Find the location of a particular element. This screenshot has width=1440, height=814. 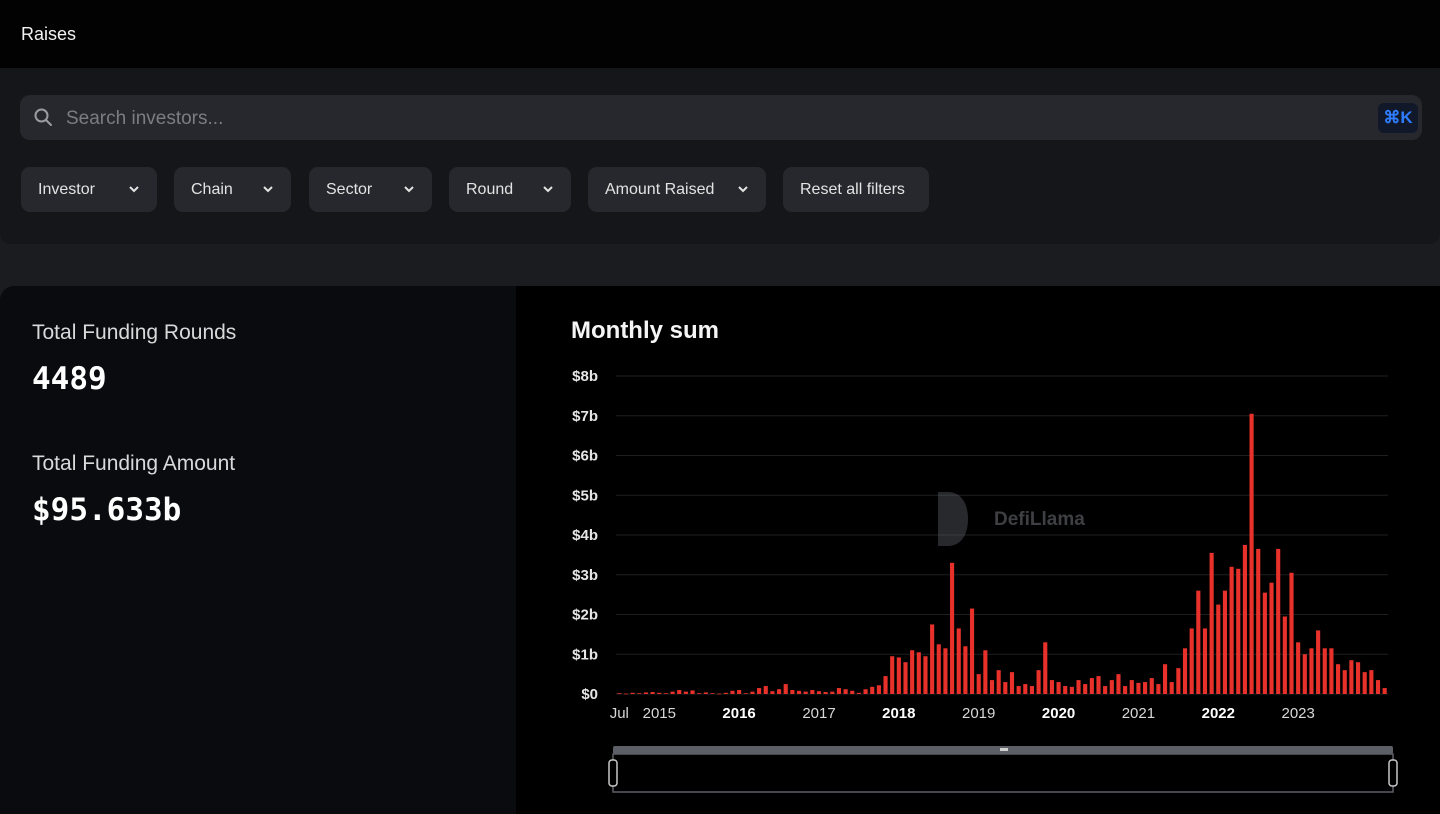

reset-filters-button: Reset all filters is located at coordinates (856, 189).